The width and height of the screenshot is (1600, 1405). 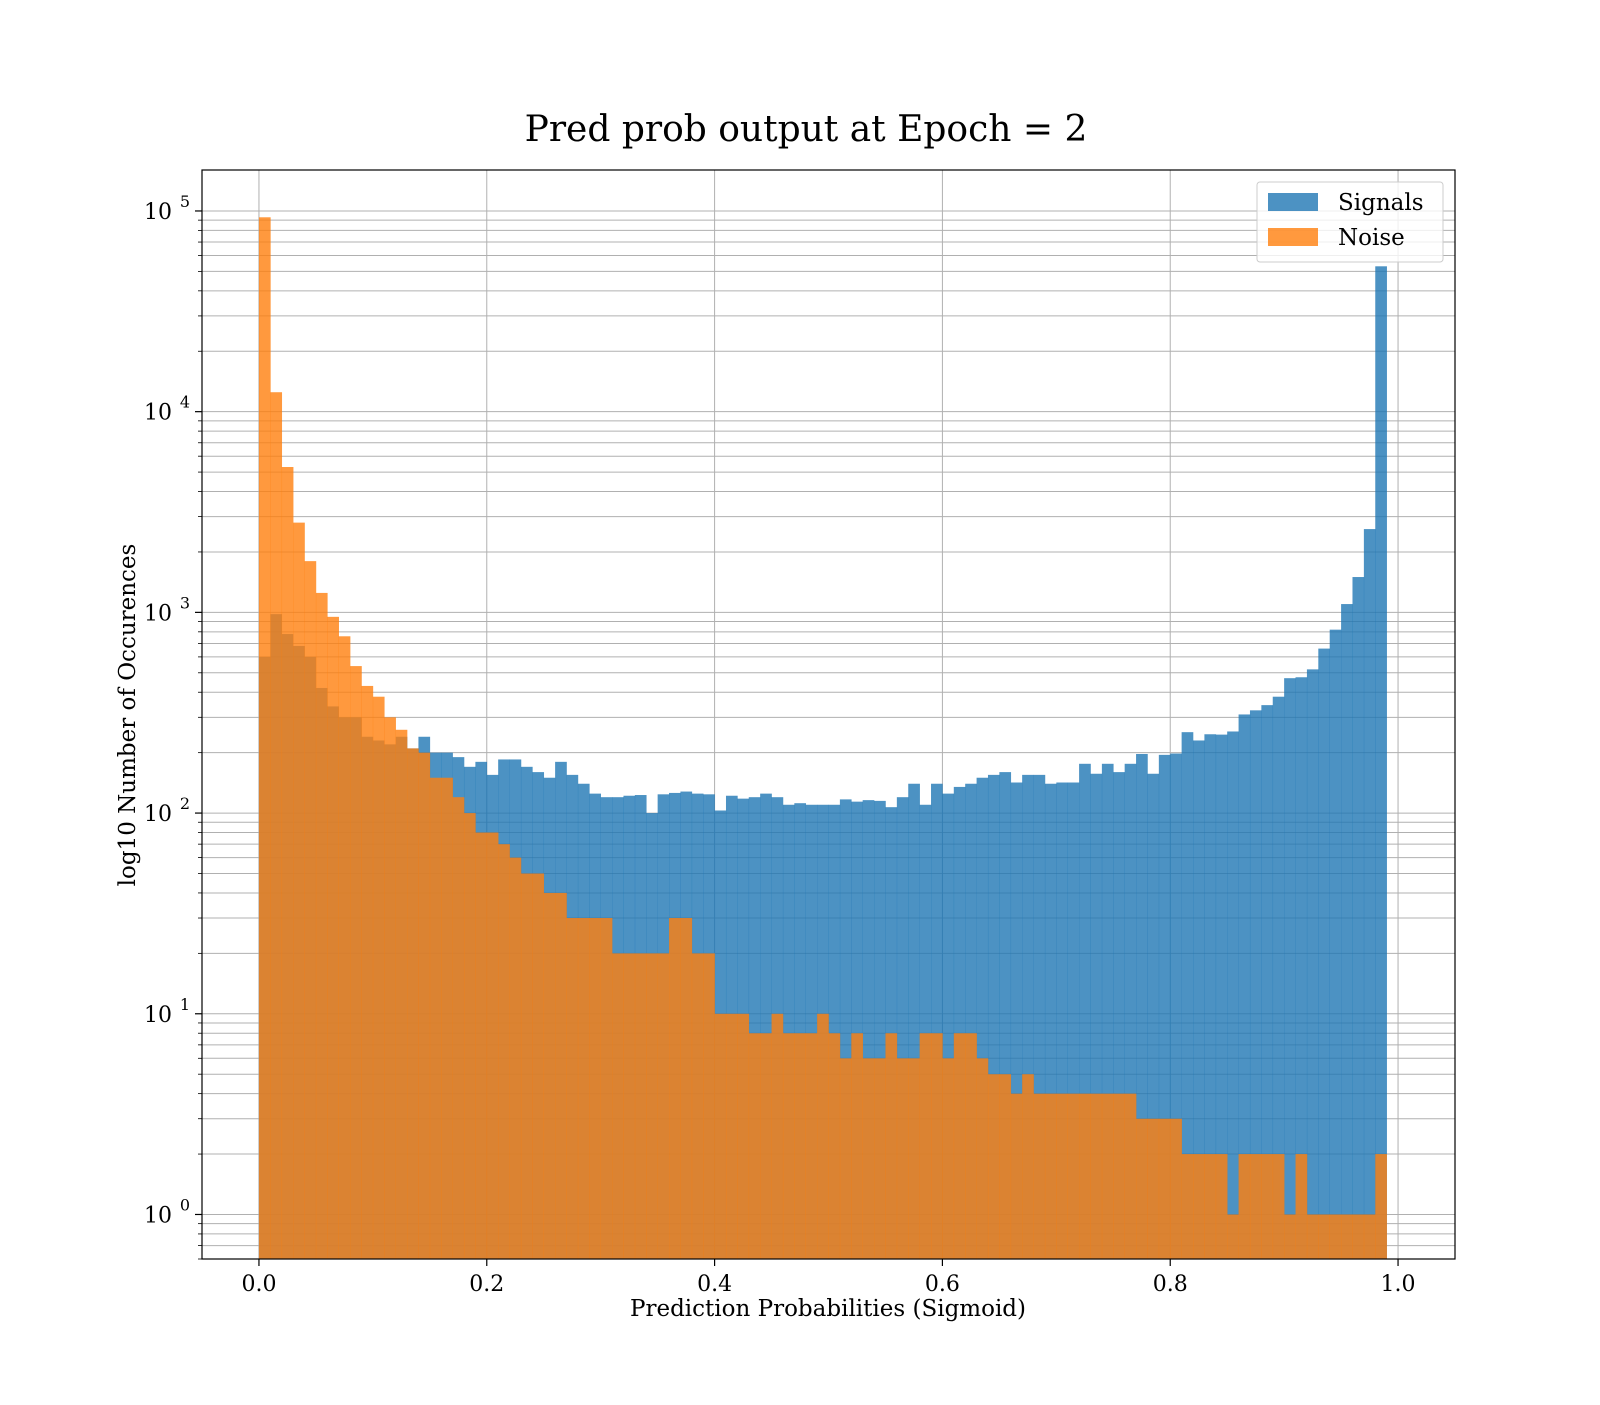 What do you see at coordinates (185, 201) in the screenshot?
I see `y-tick-label-exponent: 5` at bounding box center [185, 201].